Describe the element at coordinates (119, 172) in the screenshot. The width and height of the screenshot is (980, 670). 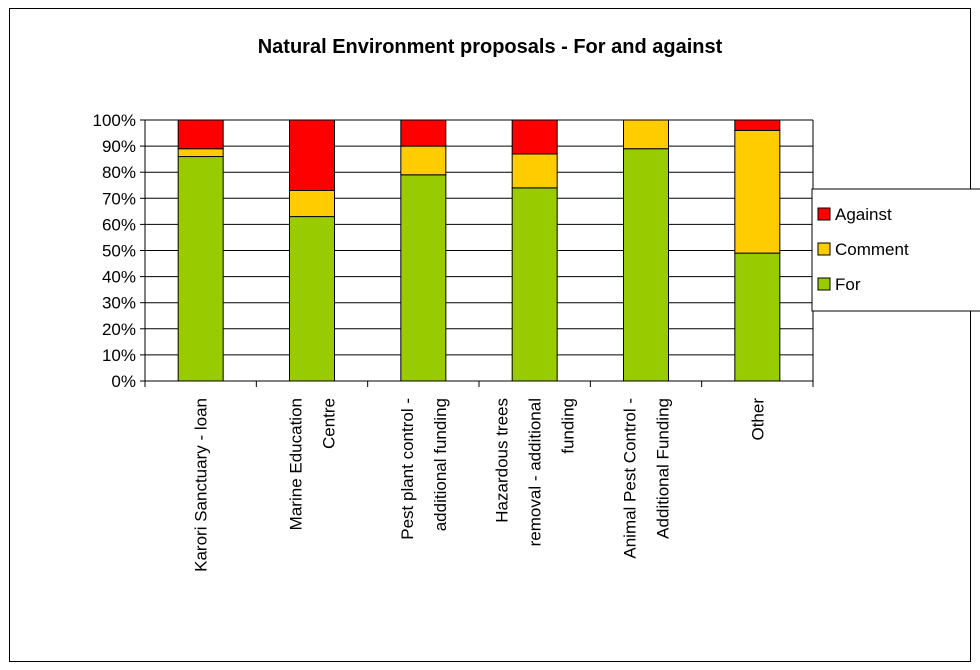
I see `y-tick-label: 80%` at that location.